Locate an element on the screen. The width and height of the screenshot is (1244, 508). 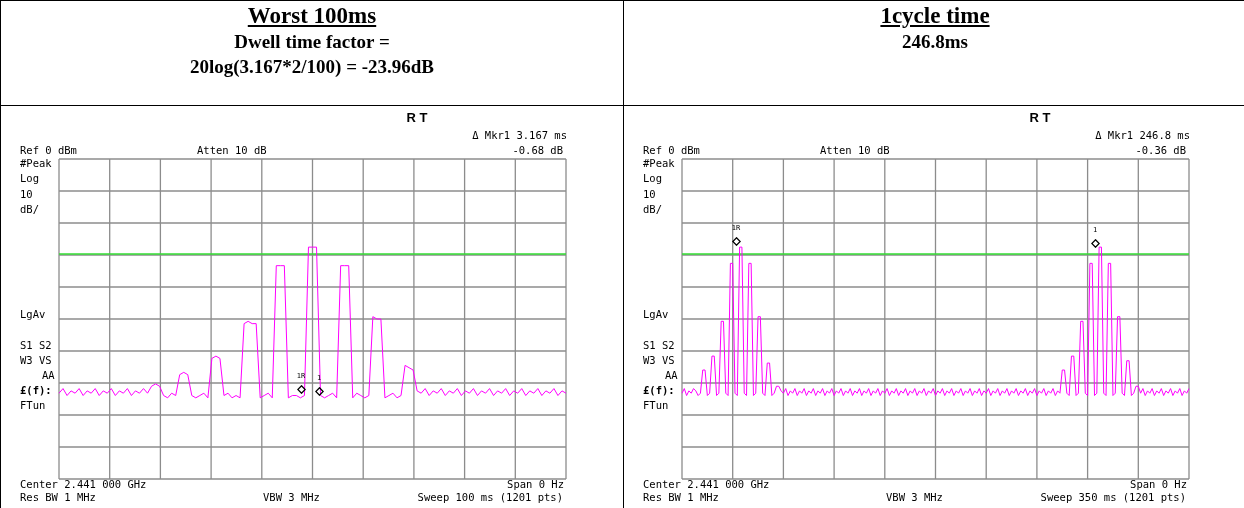
text: Δ Mkr1 246.8 ms is located at coordinates (1142, 135).